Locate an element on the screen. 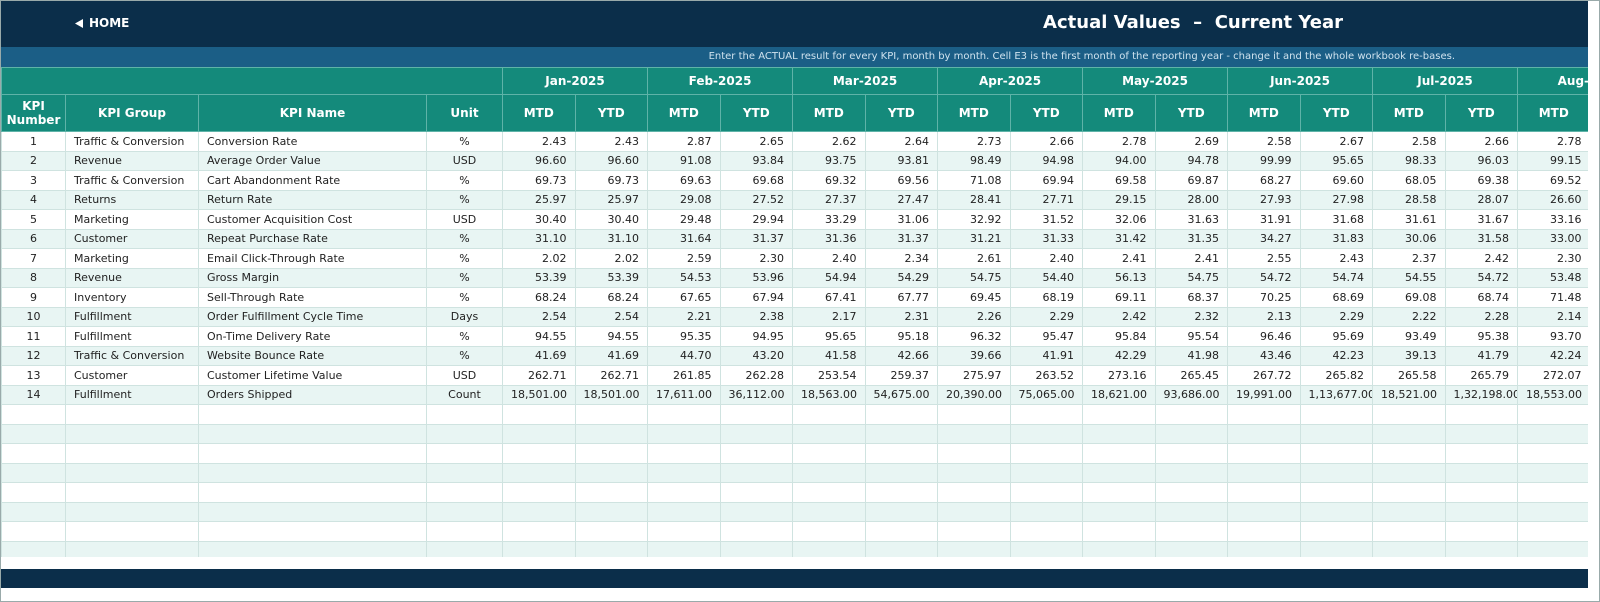 The image size is (1600, 602). value-cell: 2.22 is located at coordinates (1409, 316).